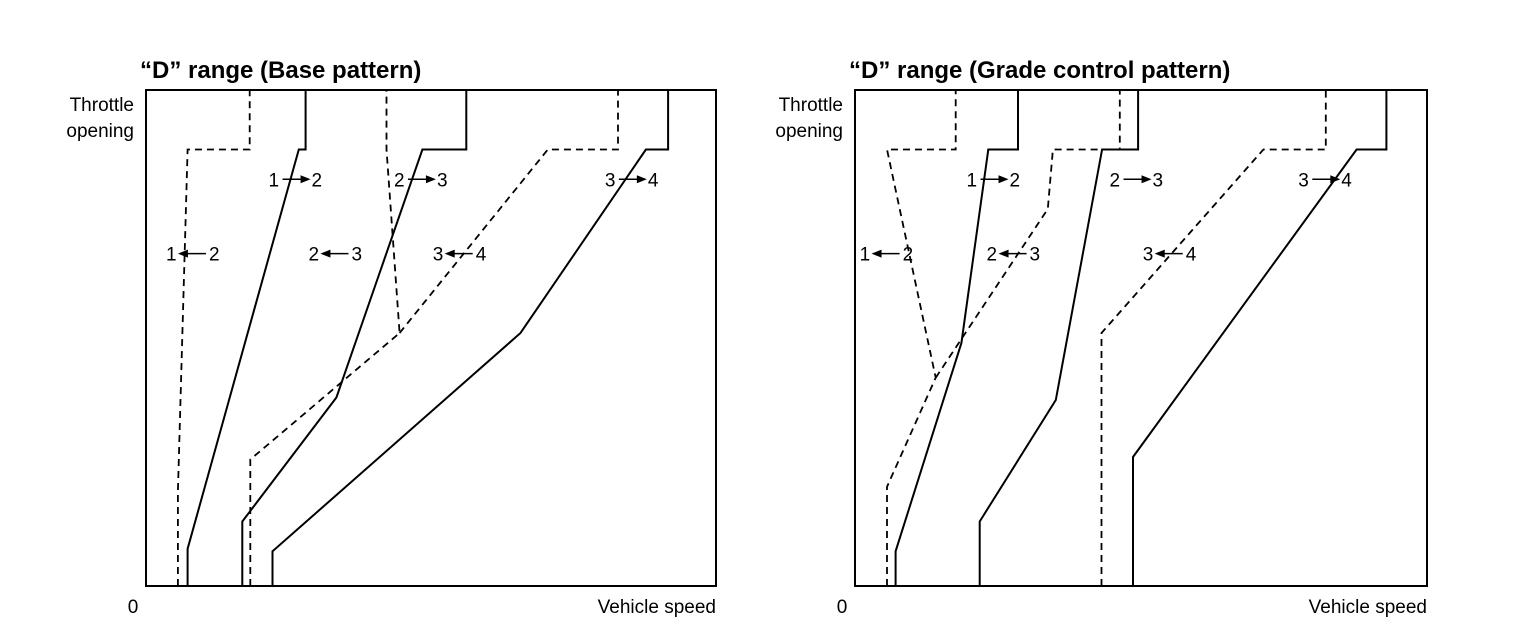 This screenshot has height=642, width=1520. What do you see at coordinates (280, 70) in the screenshot?
I see `chart-title: “D” range (Base pattern)` at bounding box center [280, 70].